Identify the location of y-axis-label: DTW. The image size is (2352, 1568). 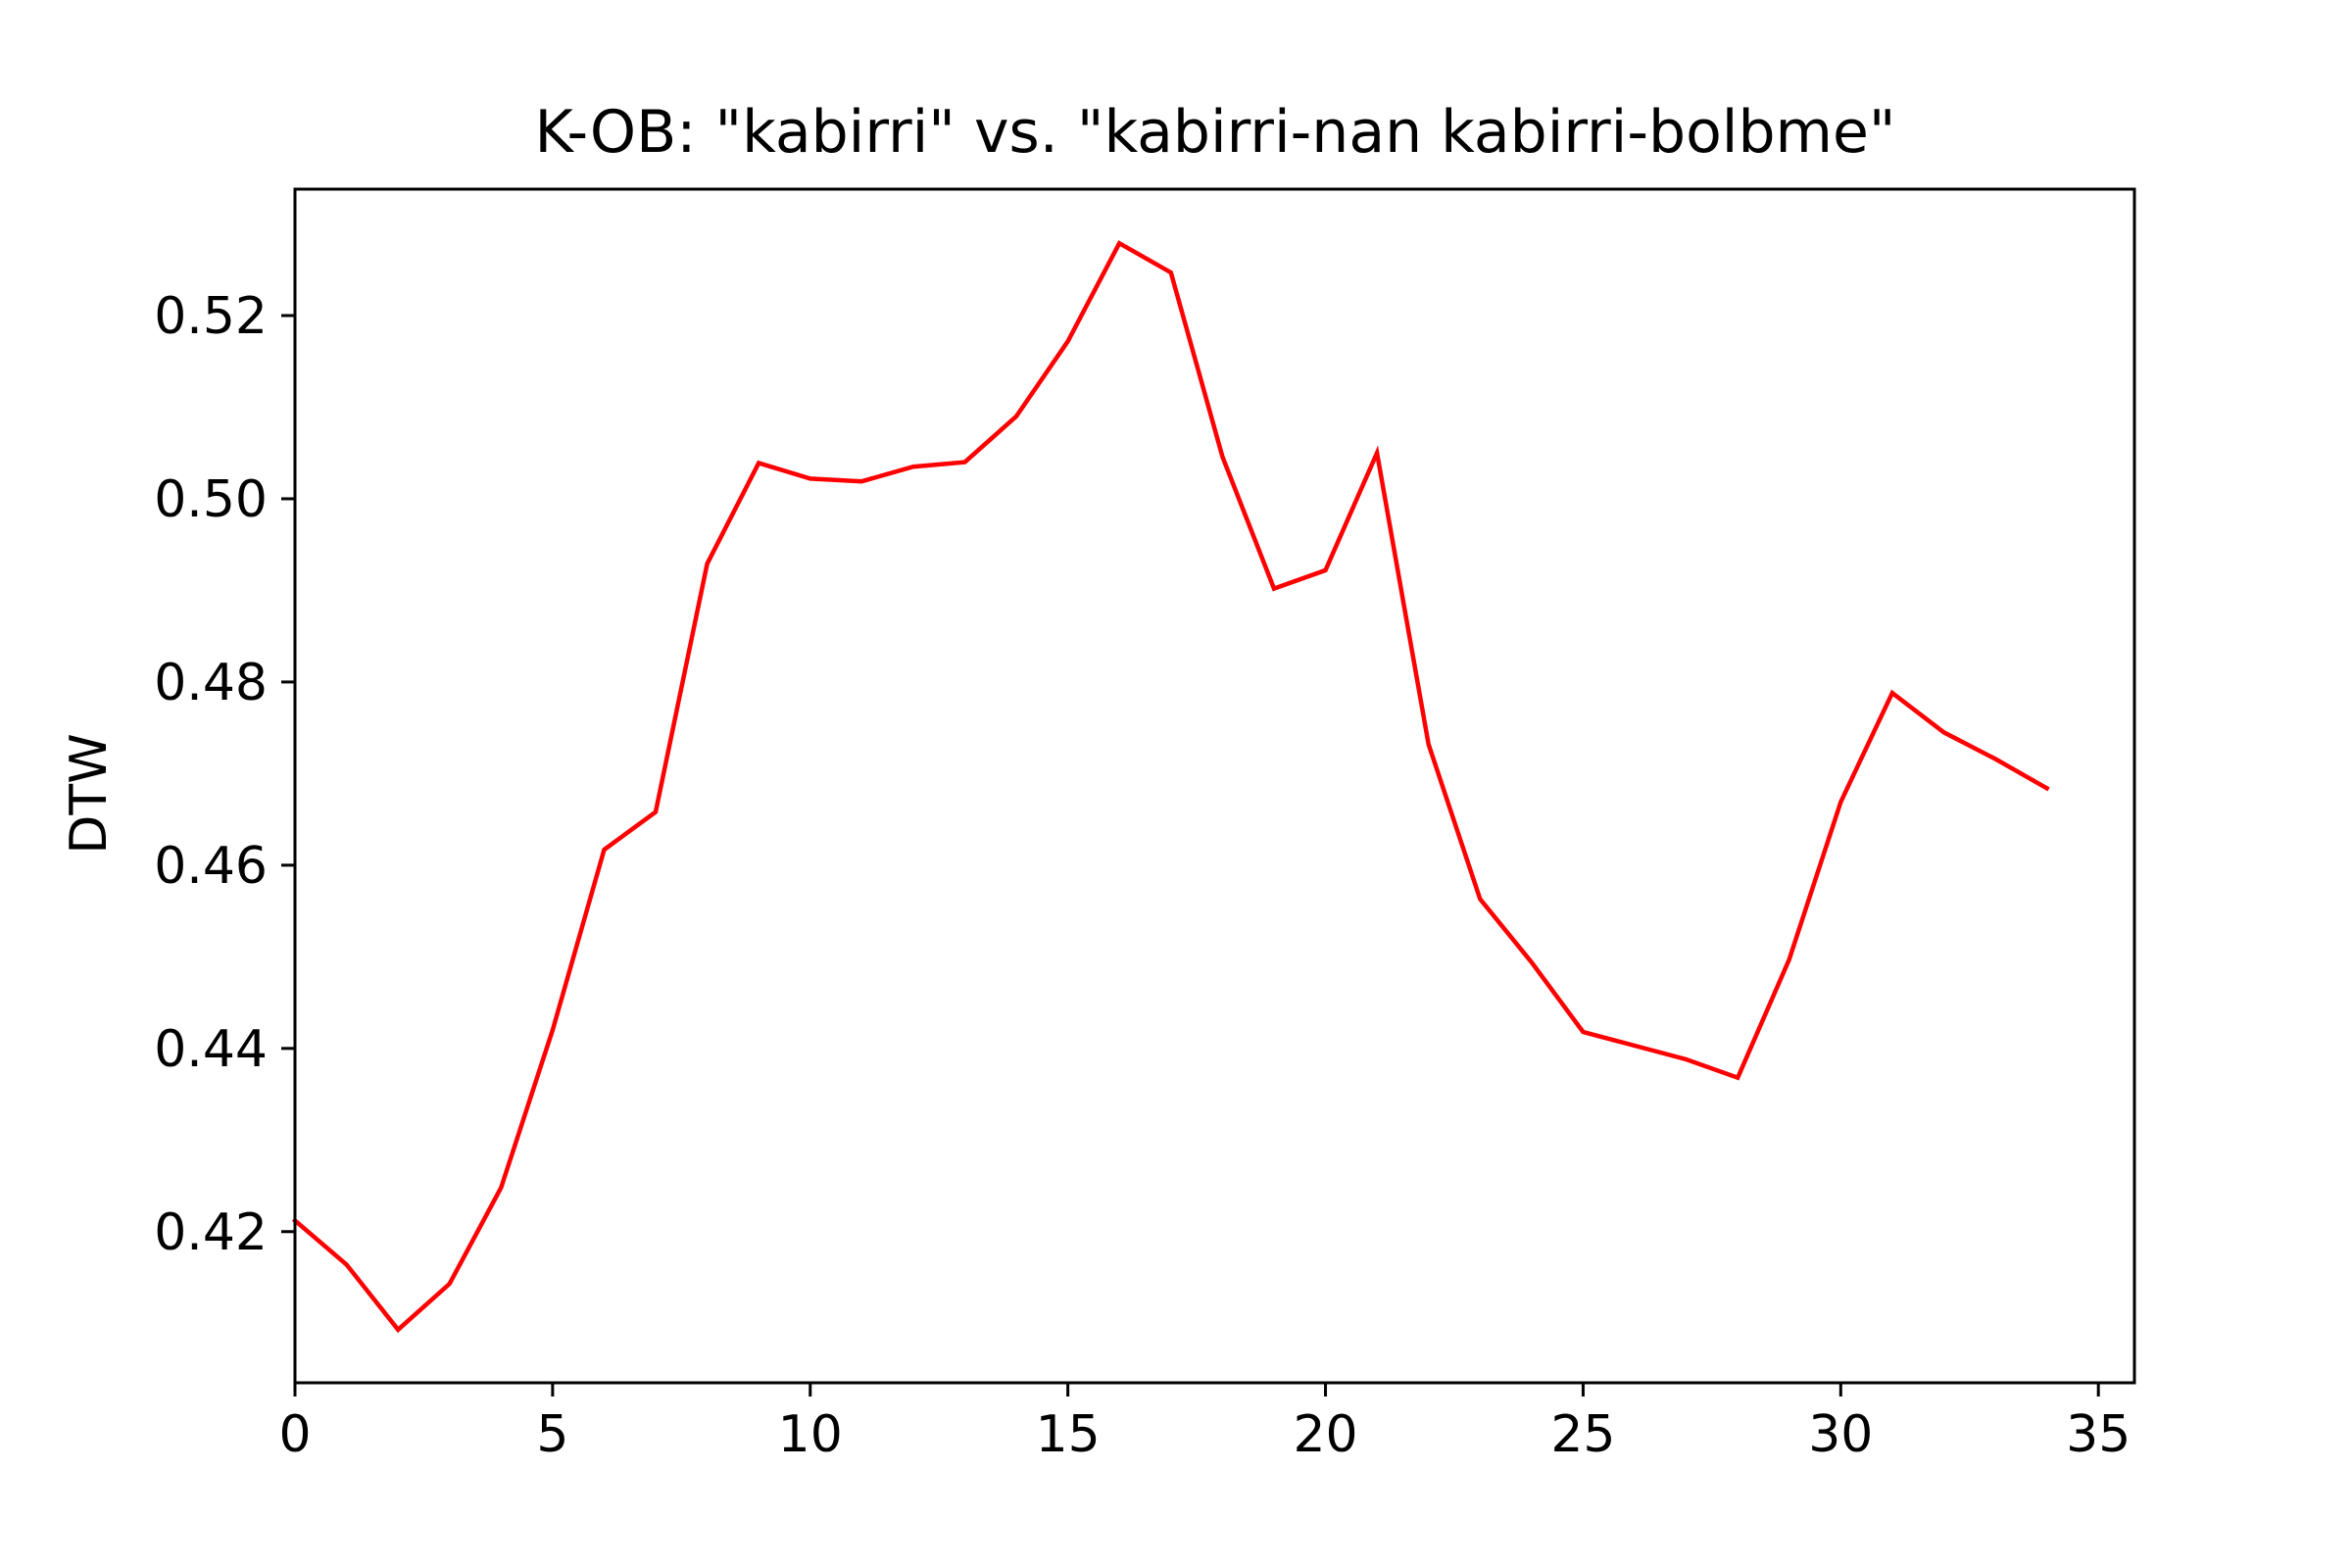
(89, 793).